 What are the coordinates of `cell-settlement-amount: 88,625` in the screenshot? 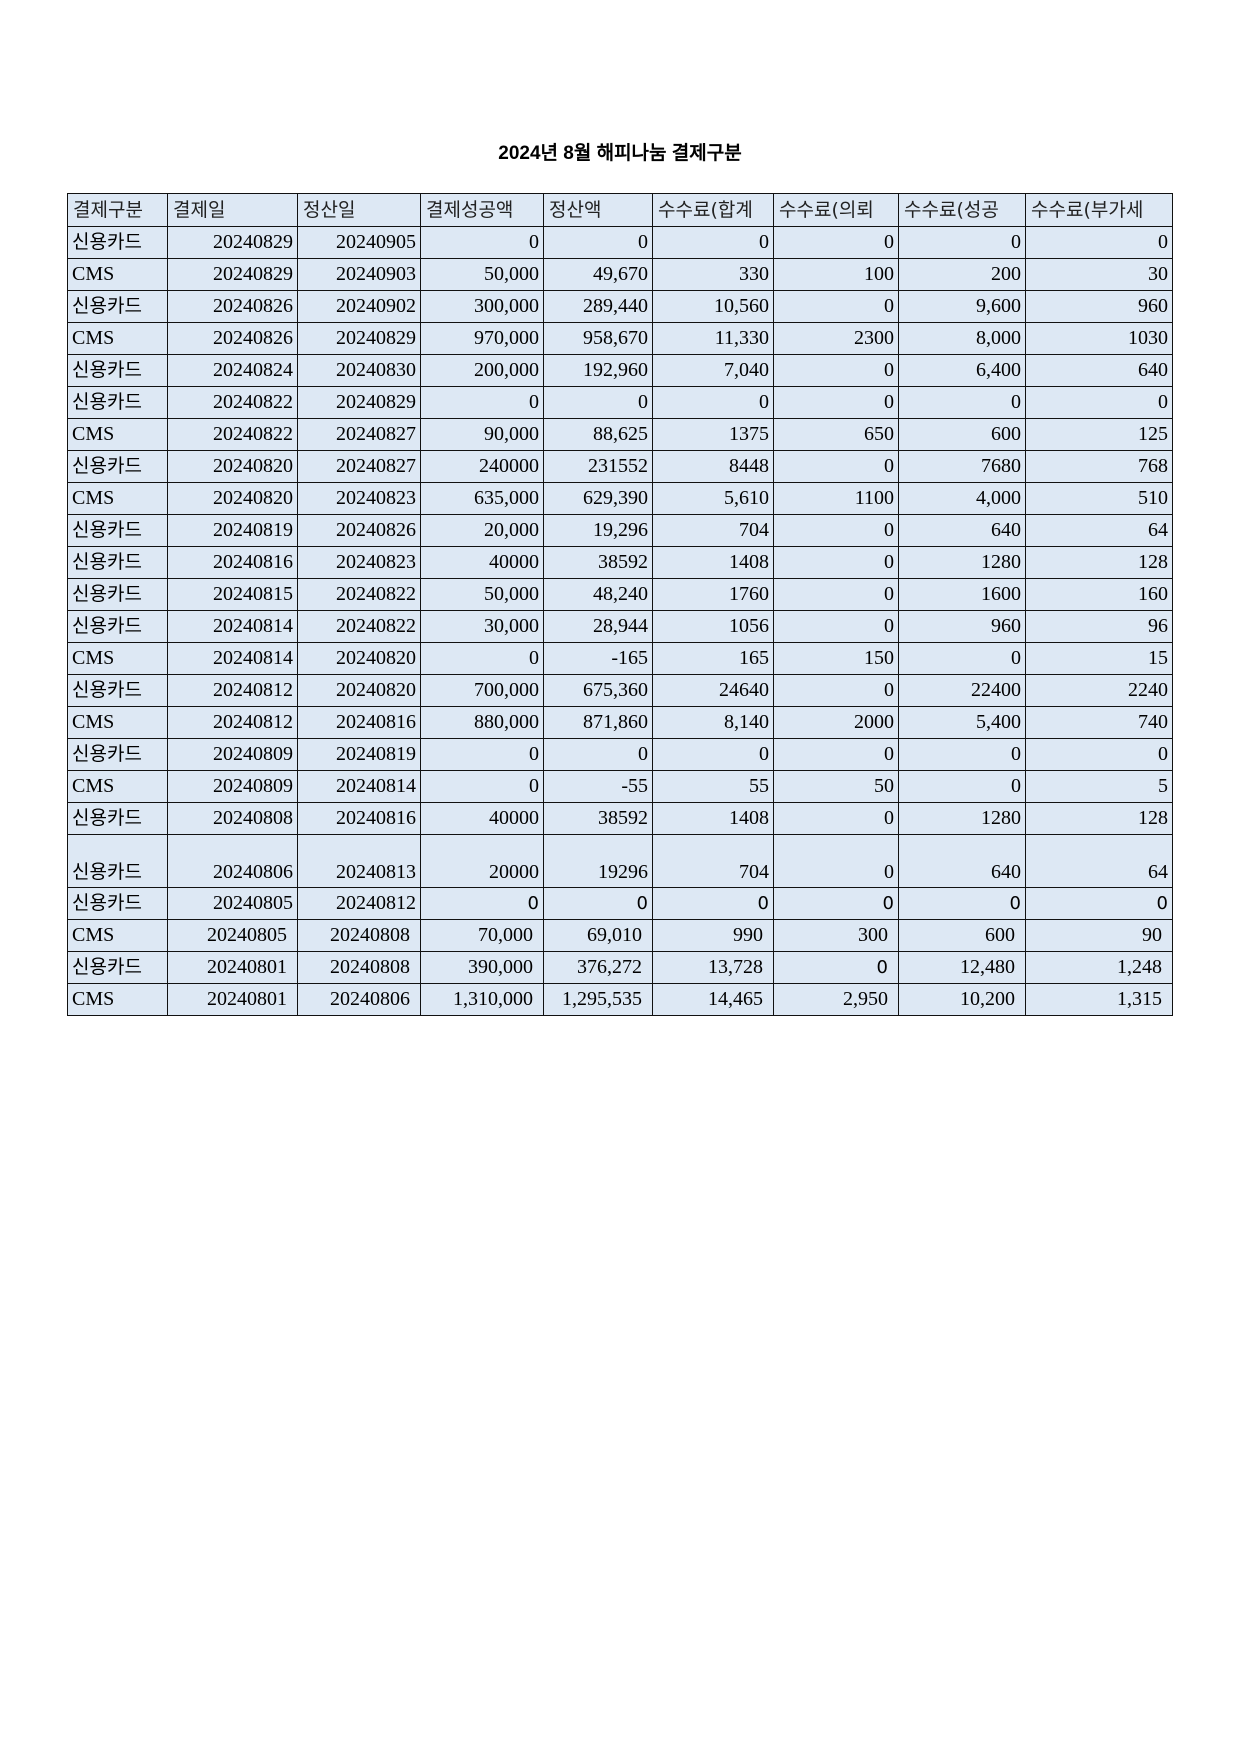 It's located at (598, 434).